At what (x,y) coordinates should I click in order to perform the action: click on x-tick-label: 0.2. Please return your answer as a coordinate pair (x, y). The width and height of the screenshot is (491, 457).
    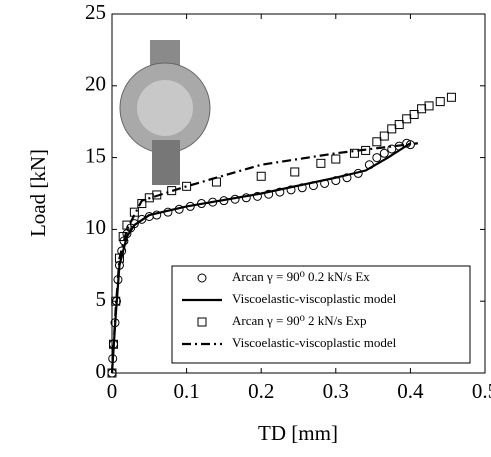
    Looking at the image, I should click on (261, 391).